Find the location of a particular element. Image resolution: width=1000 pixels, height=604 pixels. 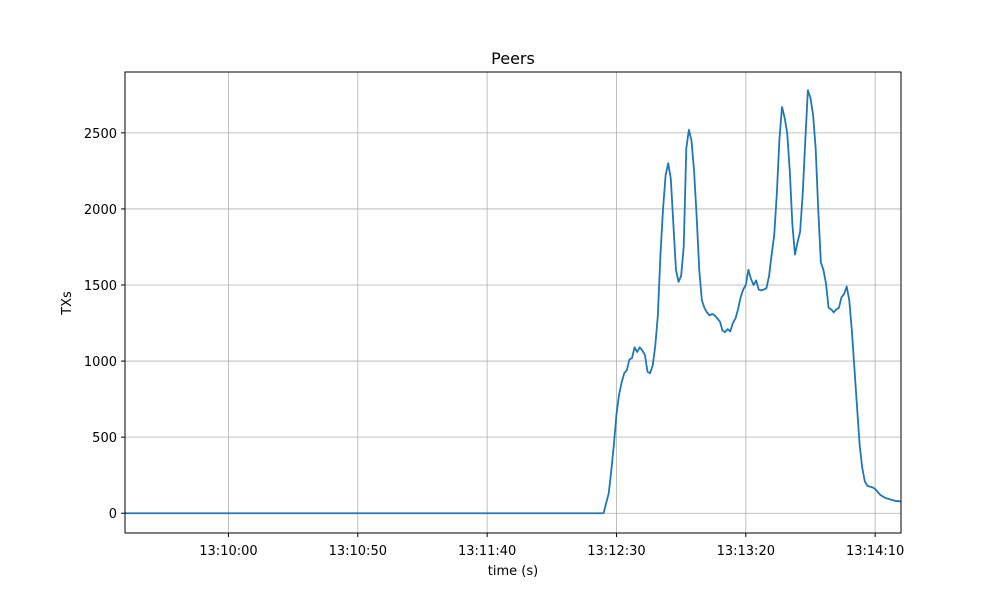

x-tick-label: 13:10:00 is located at coordinates (228, 551).